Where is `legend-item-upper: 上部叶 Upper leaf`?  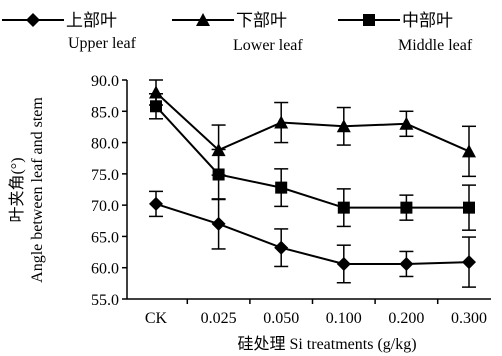
legend-item-upper: 上部叶 Upper leaf is located at coordinates (69, 31).